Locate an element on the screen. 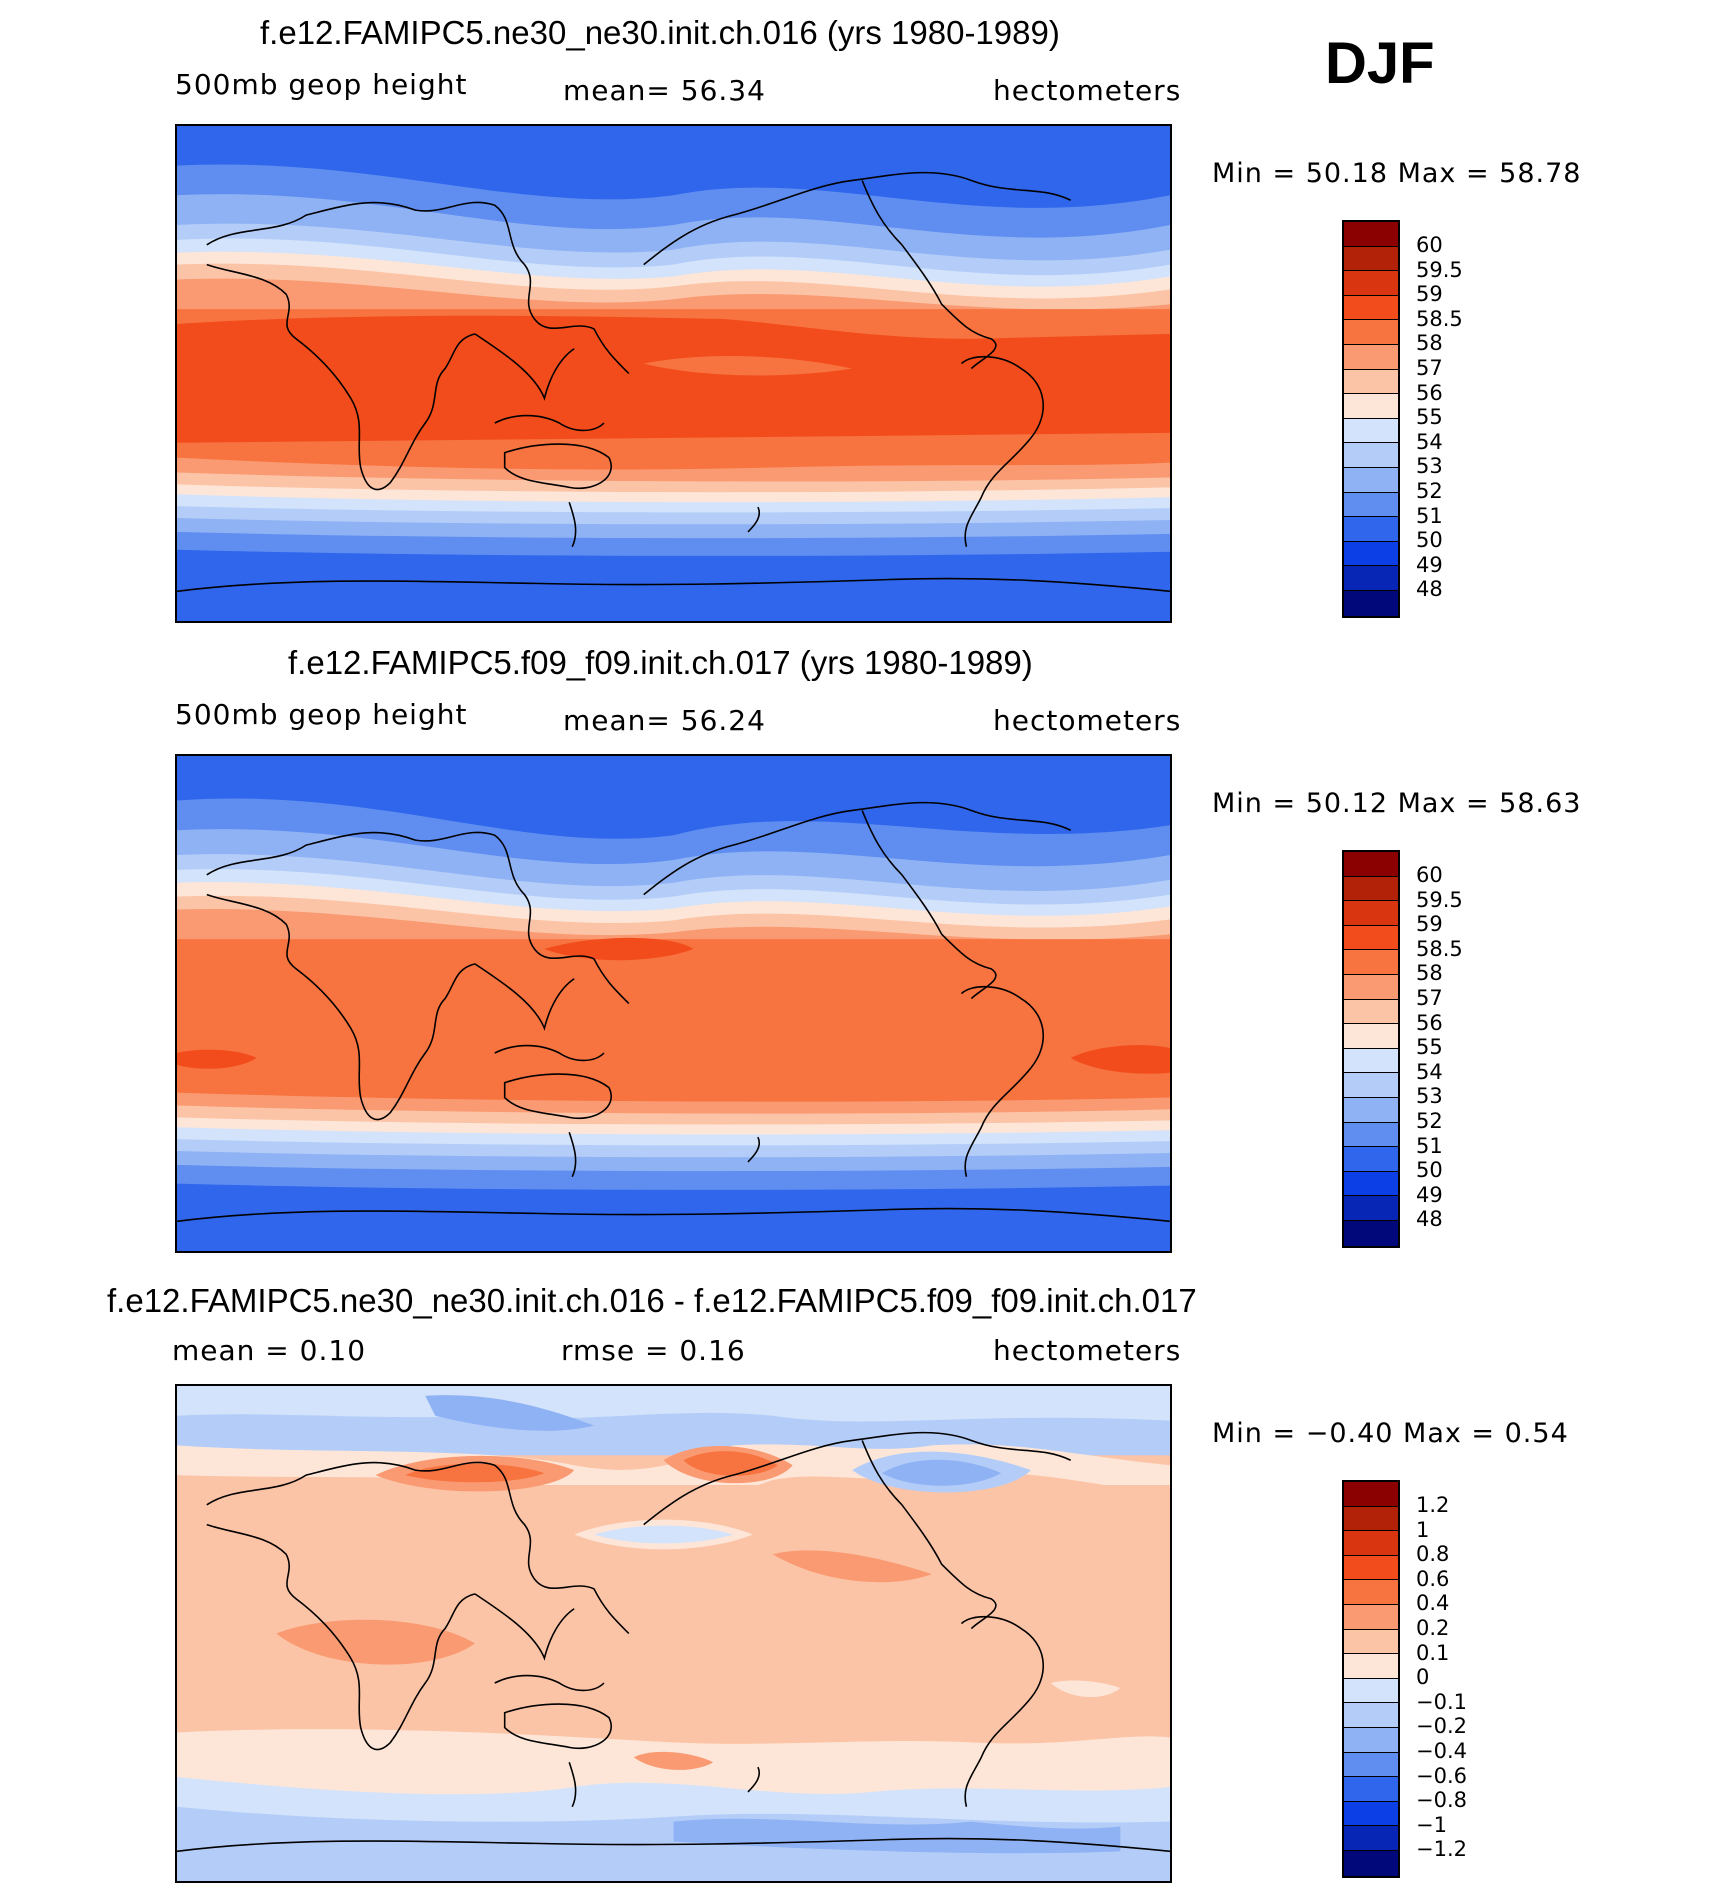 The height and width of the screenshot is (1886, 1710). colorbar-label: 0.1 is located at coordinates (1433, 1652).